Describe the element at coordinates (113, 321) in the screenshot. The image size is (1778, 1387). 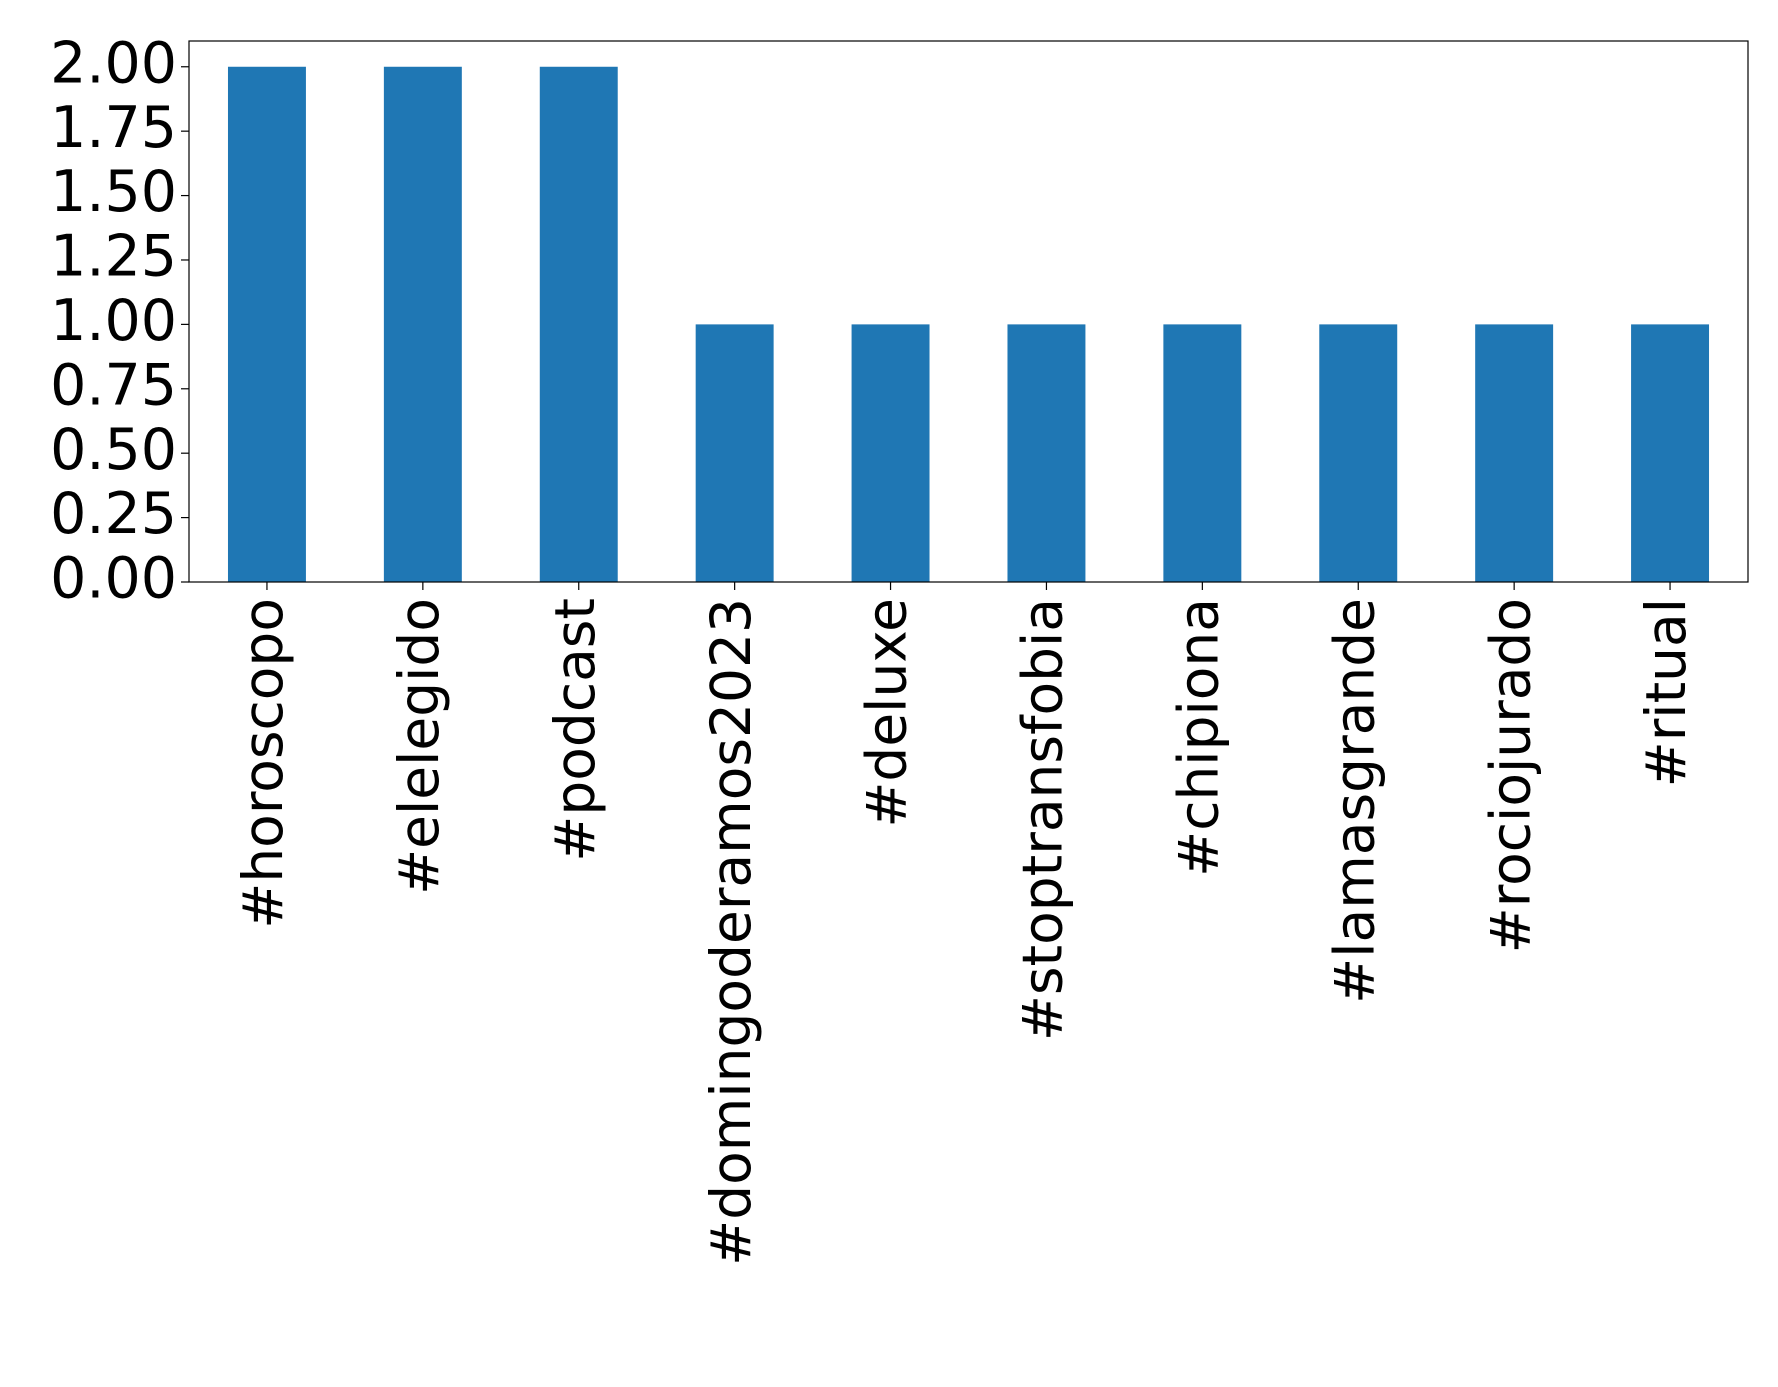
I see `y-tick-label: 1.00` at that location.